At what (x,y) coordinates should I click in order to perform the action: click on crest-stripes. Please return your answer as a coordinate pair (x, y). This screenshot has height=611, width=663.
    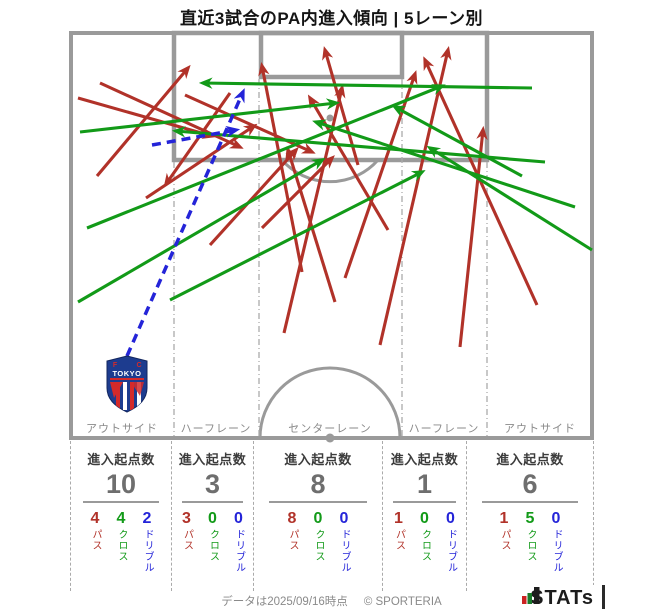
    Looking at the image, I should click on (127, 396).